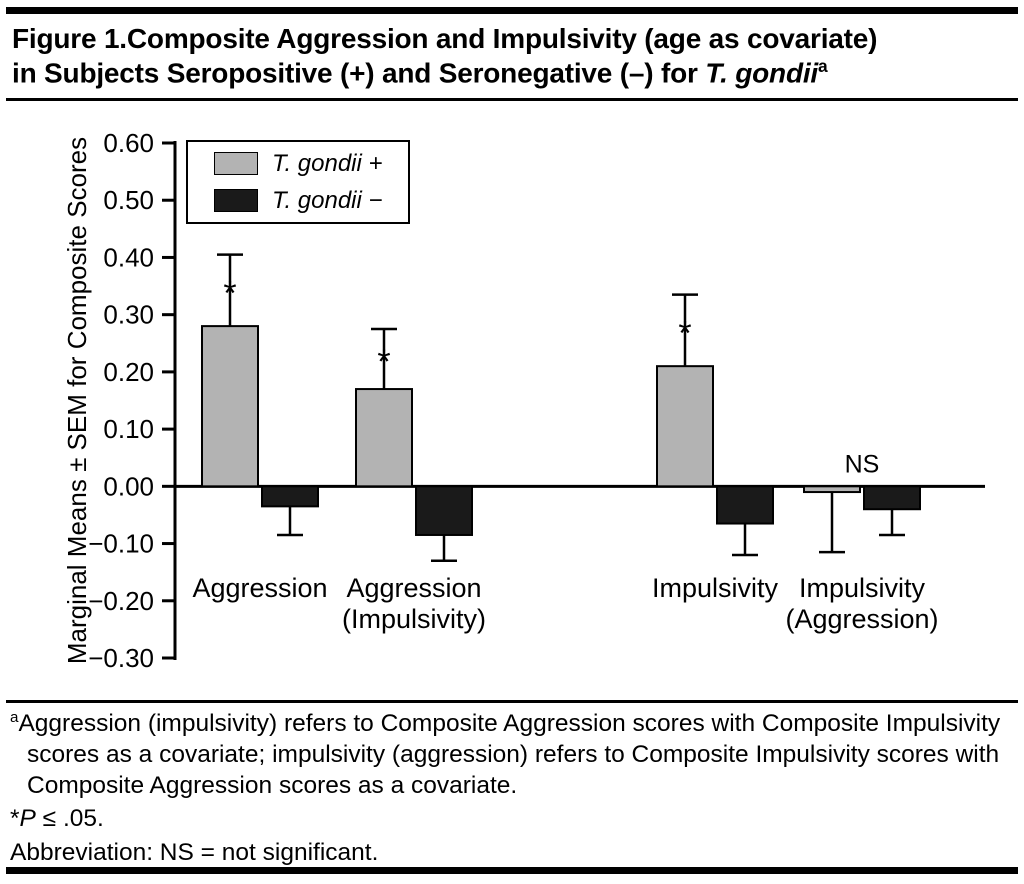 The image size is (1024, 884). What do you see at coordinates (128, 257) in the screenshot?
I see `svg-text: 0.40` at bounding box center [128, 257].